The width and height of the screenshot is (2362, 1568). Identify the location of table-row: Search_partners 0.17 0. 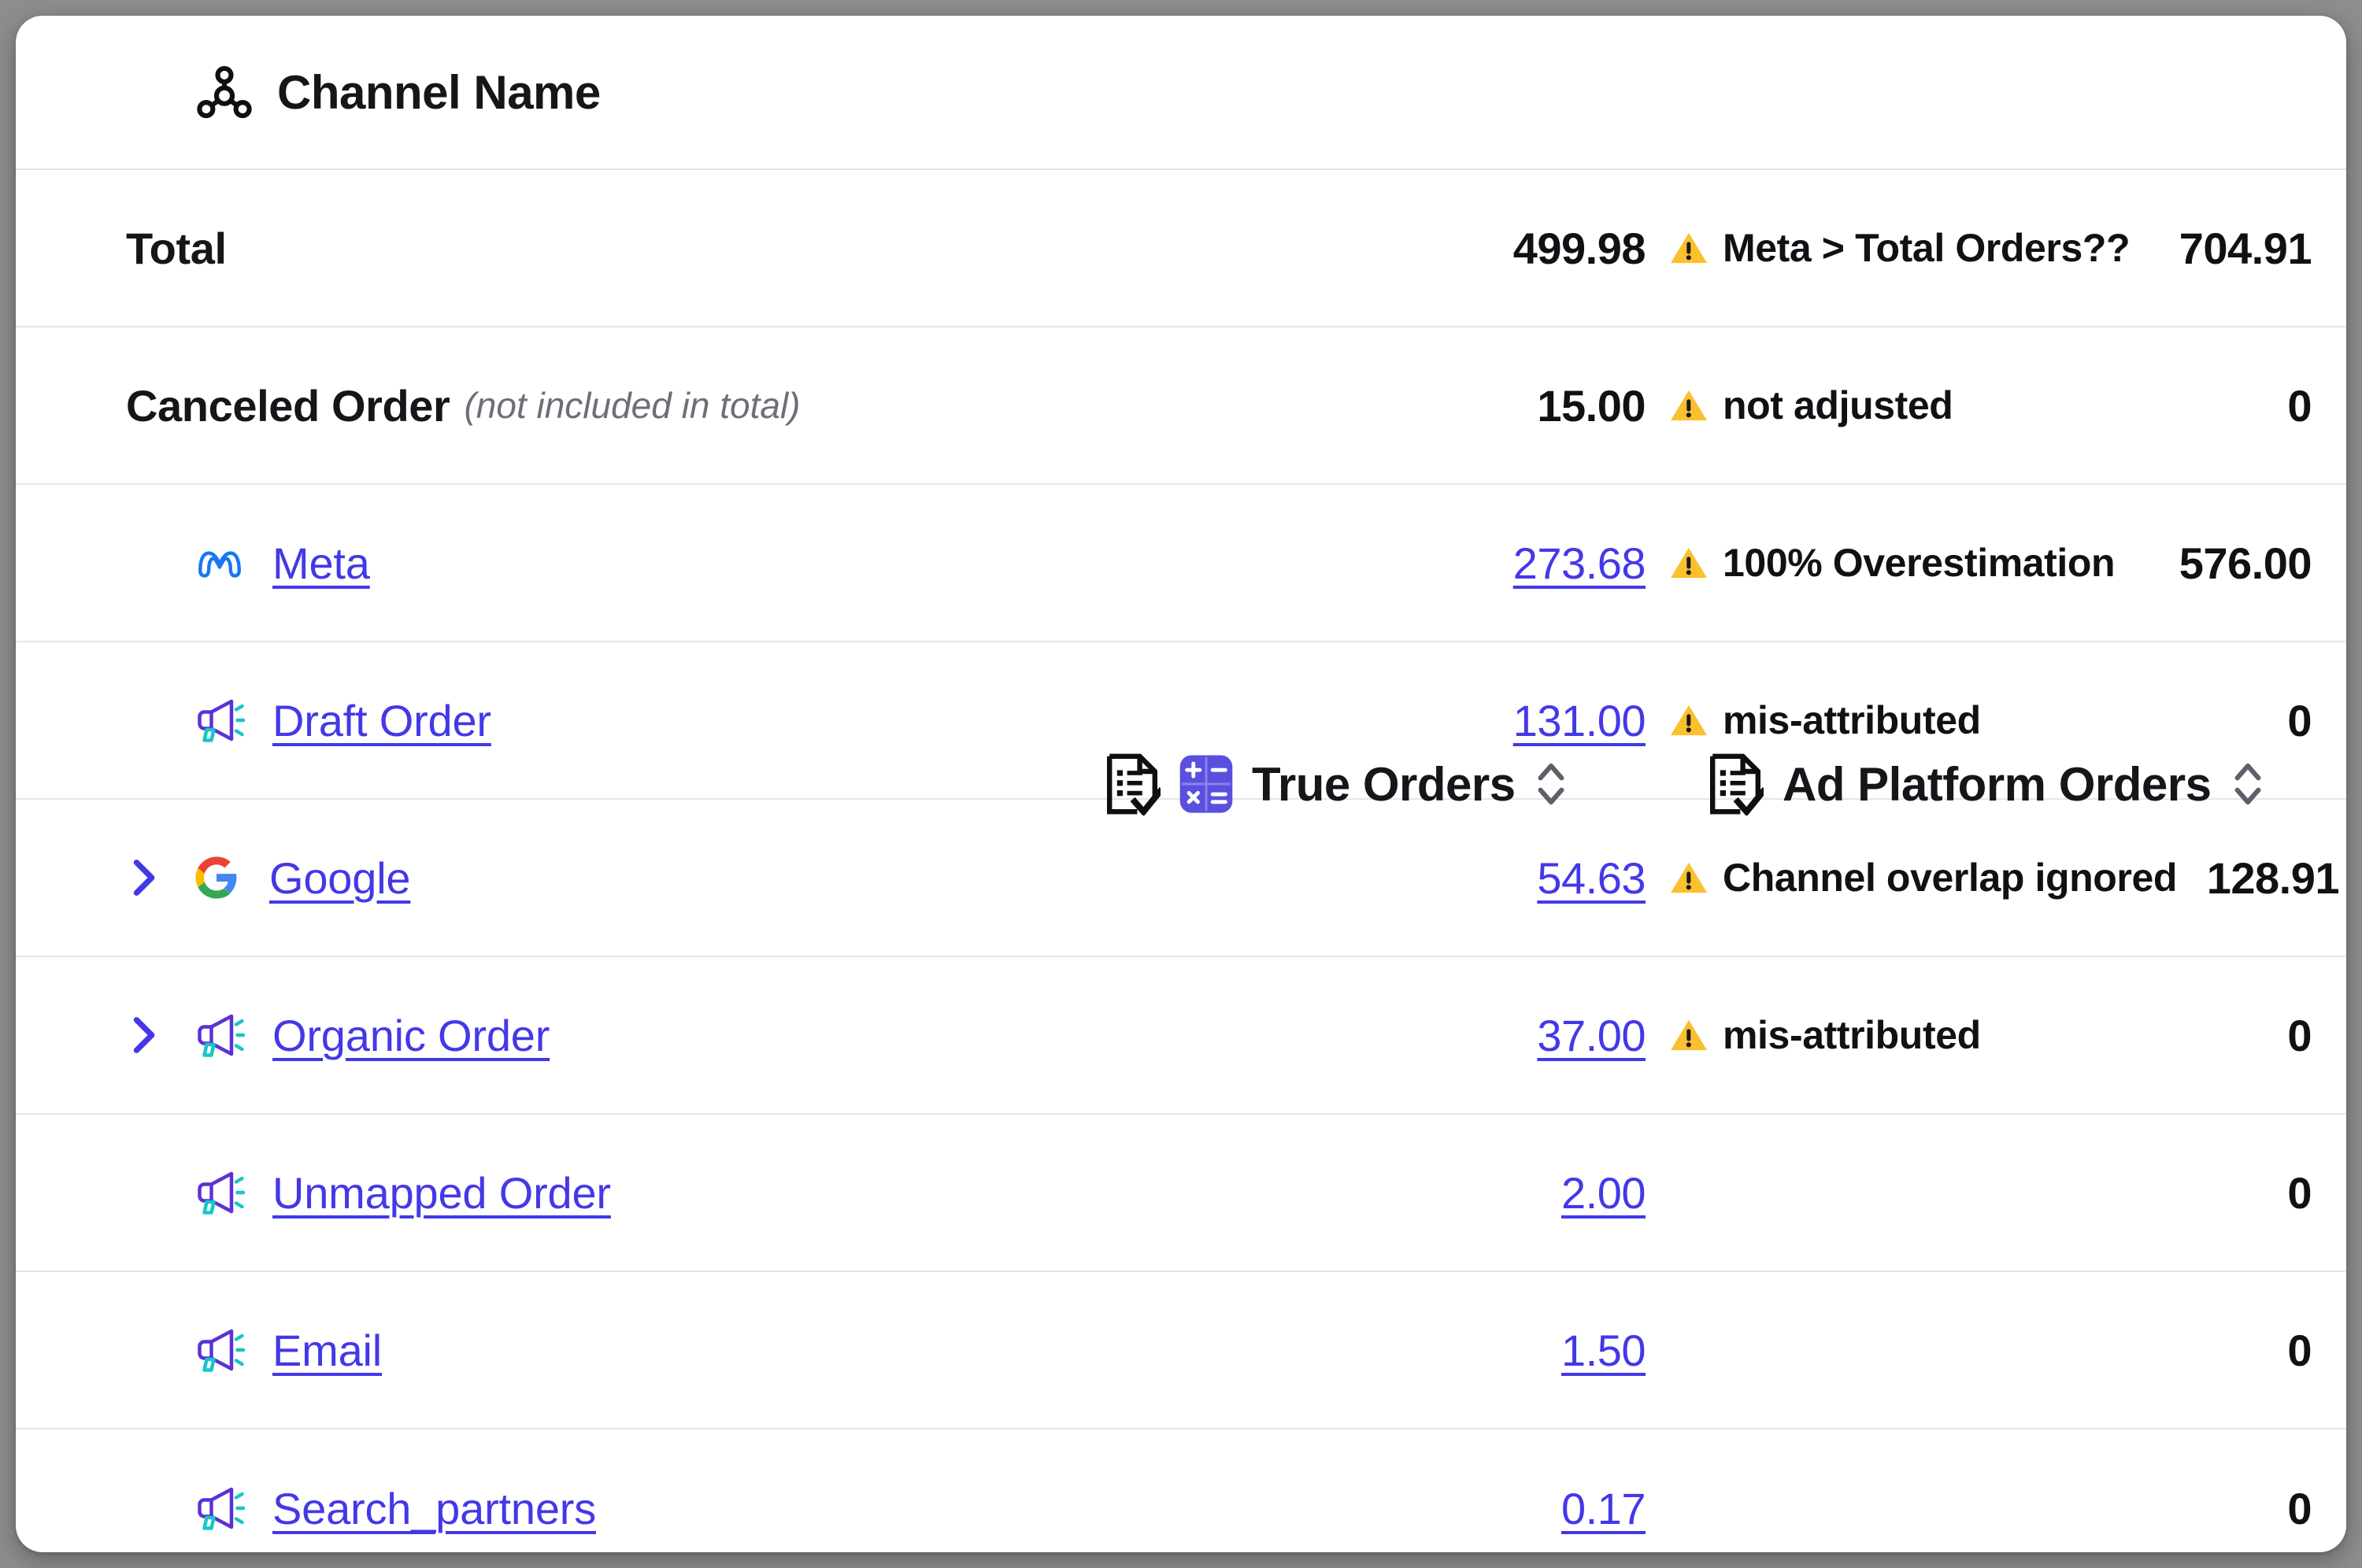
(1181, 1490).